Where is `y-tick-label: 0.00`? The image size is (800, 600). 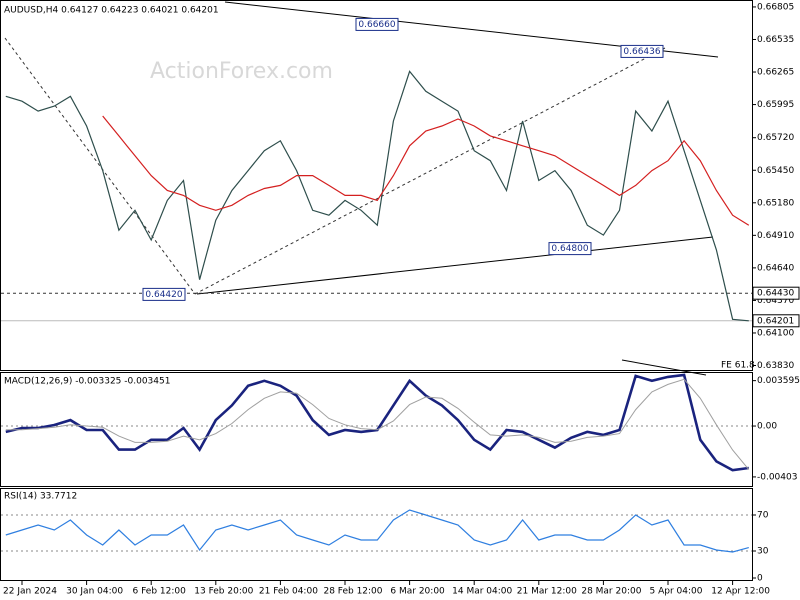 y-tick-label: 0.00 is located at coordinates (767, 427).